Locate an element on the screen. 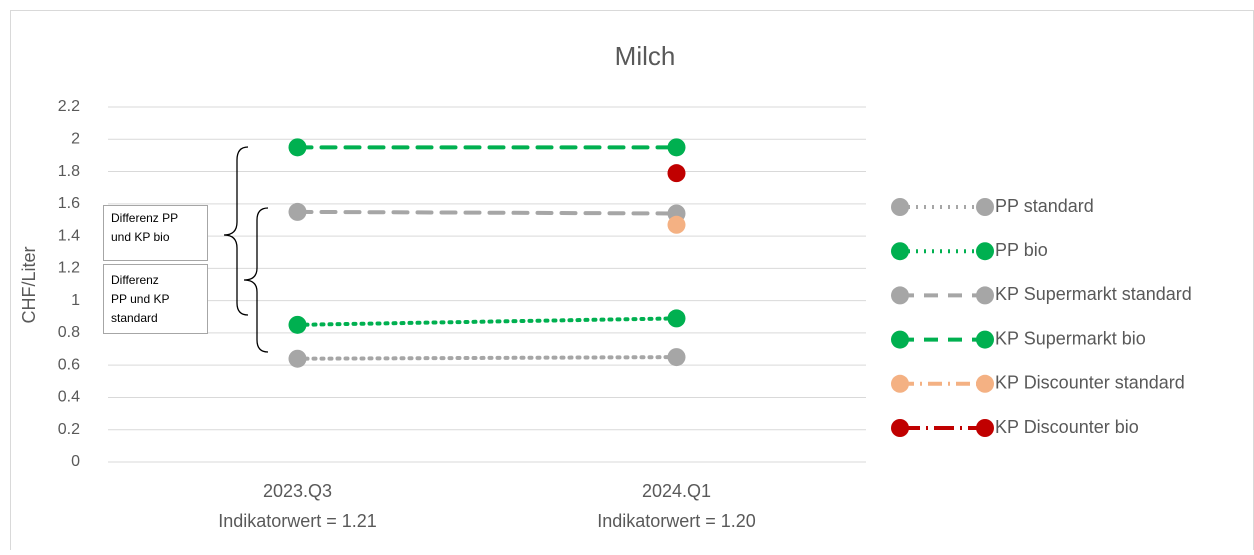  annotation-text: PP und KP is located at coordinates (140, 299).